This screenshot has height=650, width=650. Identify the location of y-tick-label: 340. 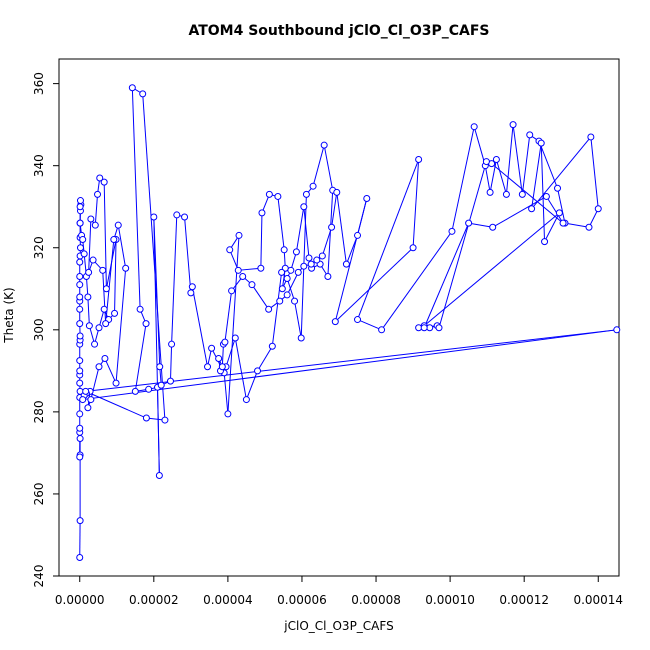
(39, 165).